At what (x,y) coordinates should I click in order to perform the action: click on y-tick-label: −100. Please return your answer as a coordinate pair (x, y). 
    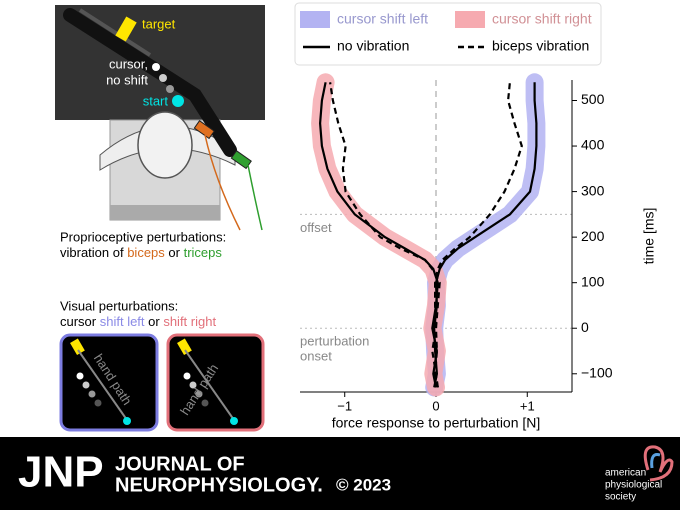
    Looking at the image, I should click on (597, 372).